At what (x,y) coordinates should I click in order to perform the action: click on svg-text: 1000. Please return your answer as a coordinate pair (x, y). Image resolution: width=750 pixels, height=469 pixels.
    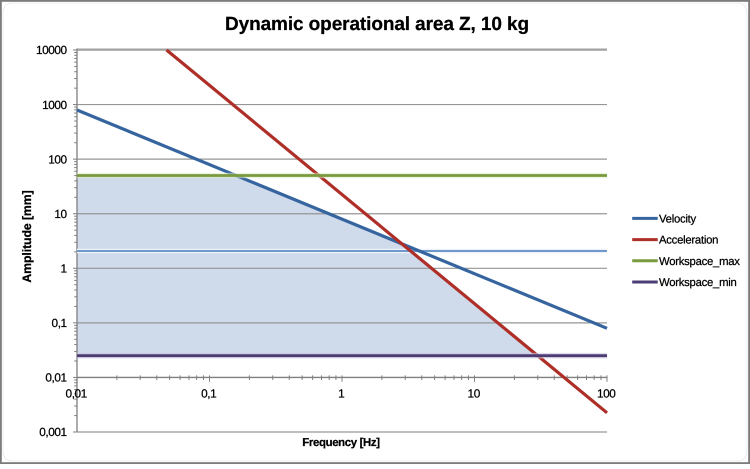
    Looking at the image, I should click on (54, 105).